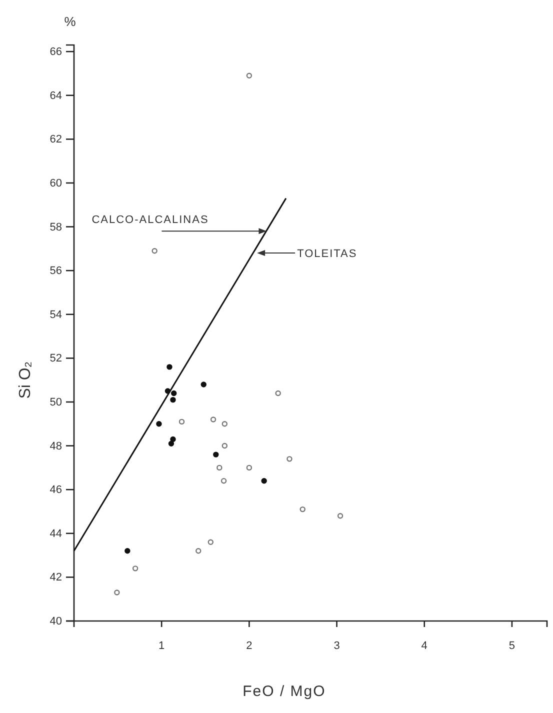  I want to click on x-tick-label: 5, so click(512, 646).